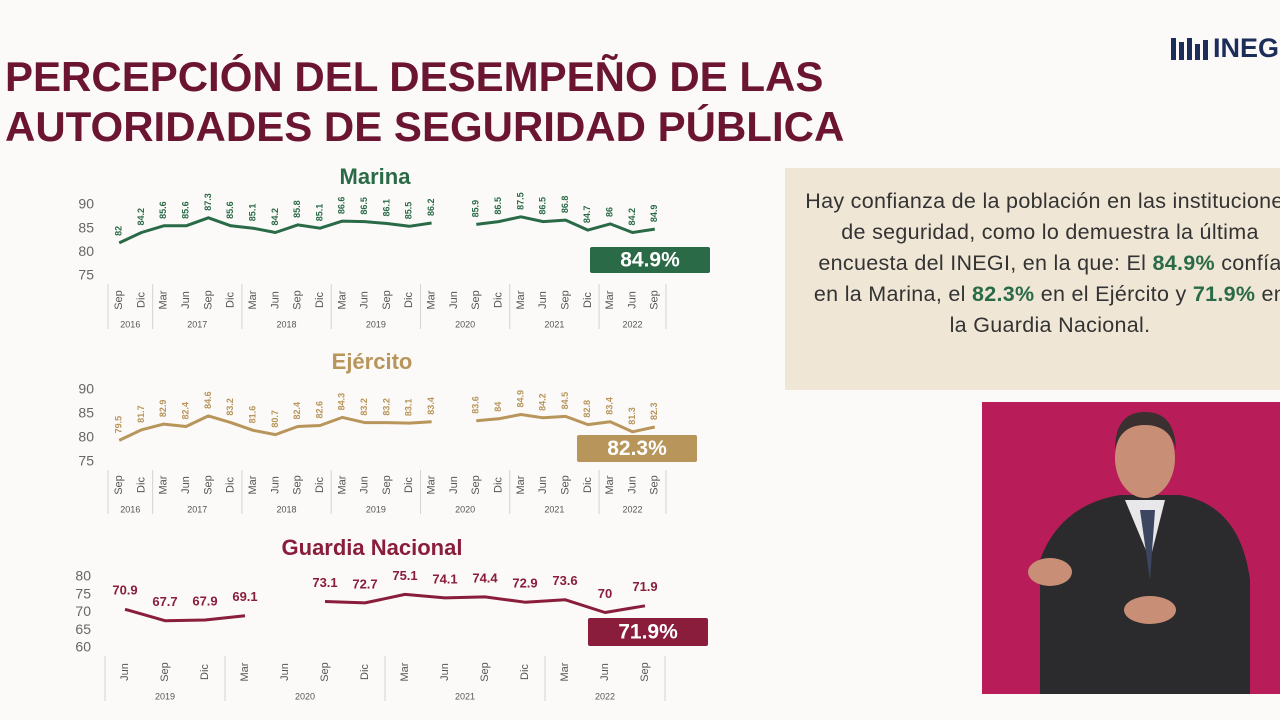 The height and width of the screenshot is (720, 1280). What do you see at coordinates (1050, 572) in the screenshot?
I see `interpreter-hand` at bounding box center [1050, 572].